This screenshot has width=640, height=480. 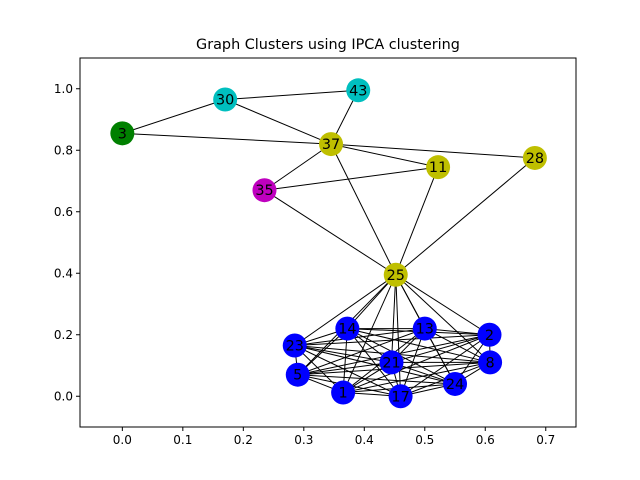 I want to click on node-label-14: 14, so click(x=347, y=330).